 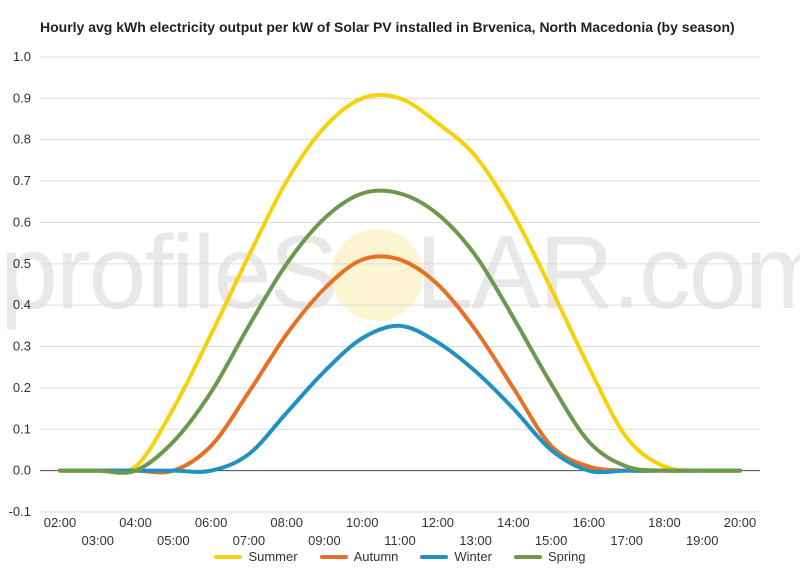 I want to click on x-tick-label: 05:00, so click(x=173, y=539).